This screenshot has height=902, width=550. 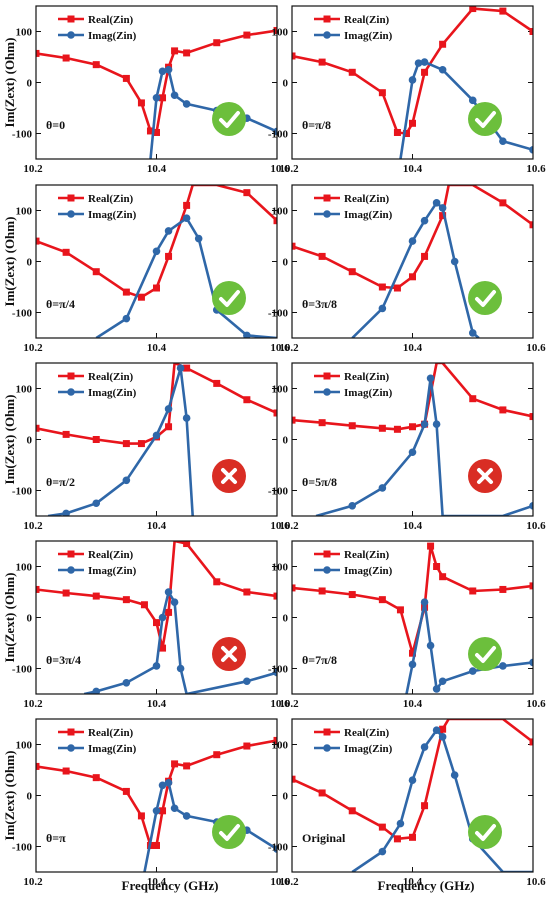 I want to click on legend: Real(Zin) Imag(Zin), so click(x=353, y=385).